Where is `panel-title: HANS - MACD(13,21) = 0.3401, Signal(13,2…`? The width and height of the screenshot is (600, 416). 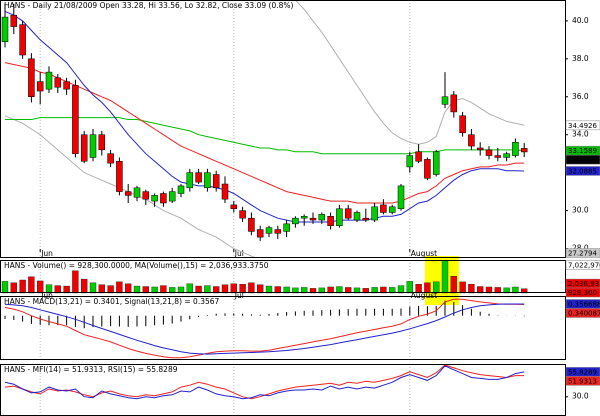
panel-title: HANS - MACD(13,21) = 0.3401, Signal(13,2… is located at coordinates (112, 301).